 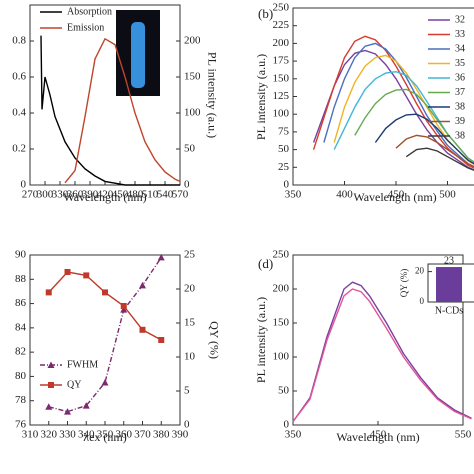 I want to click on y-tick-label: 86, so click(x=21, y=303).